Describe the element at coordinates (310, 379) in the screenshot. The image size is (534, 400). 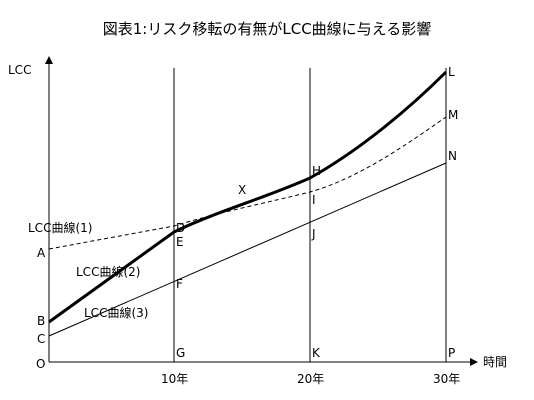
I see `tick-20-years: 20年` at that location.